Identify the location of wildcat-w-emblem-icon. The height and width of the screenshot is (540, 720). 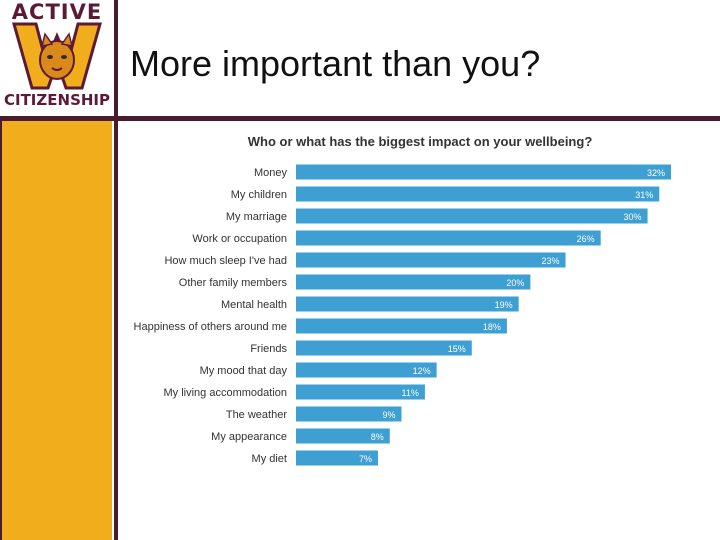
(57, 56).